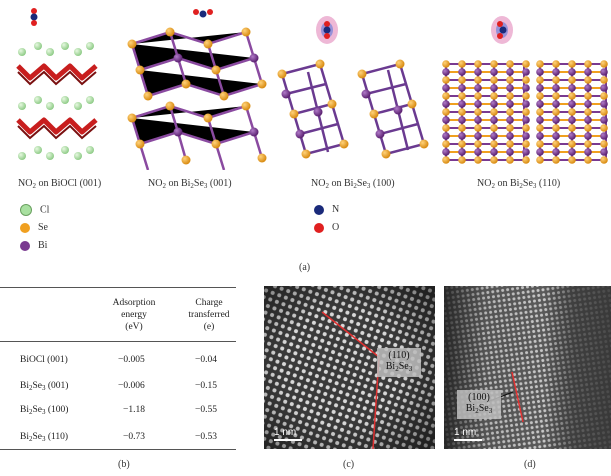 The width and height of the screenshot is (611, 476). I want to click on row-energy-2: −1.18, so click(134, 410).